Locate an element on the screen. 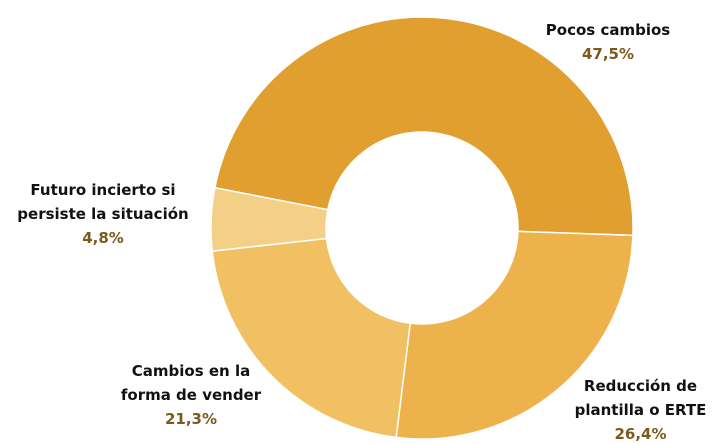 The height and width of the screenshot is (443, 726). category-label: Futuro incierto si persiste la situación is located at coordinates (103, 202).